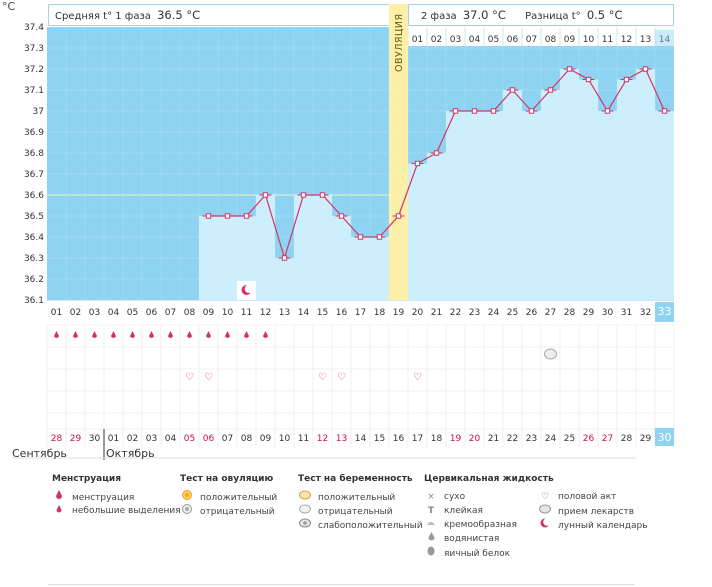 This screenshot has height=587, width=712. I want to click on calendar-date-label: 30, so click(665, 437).